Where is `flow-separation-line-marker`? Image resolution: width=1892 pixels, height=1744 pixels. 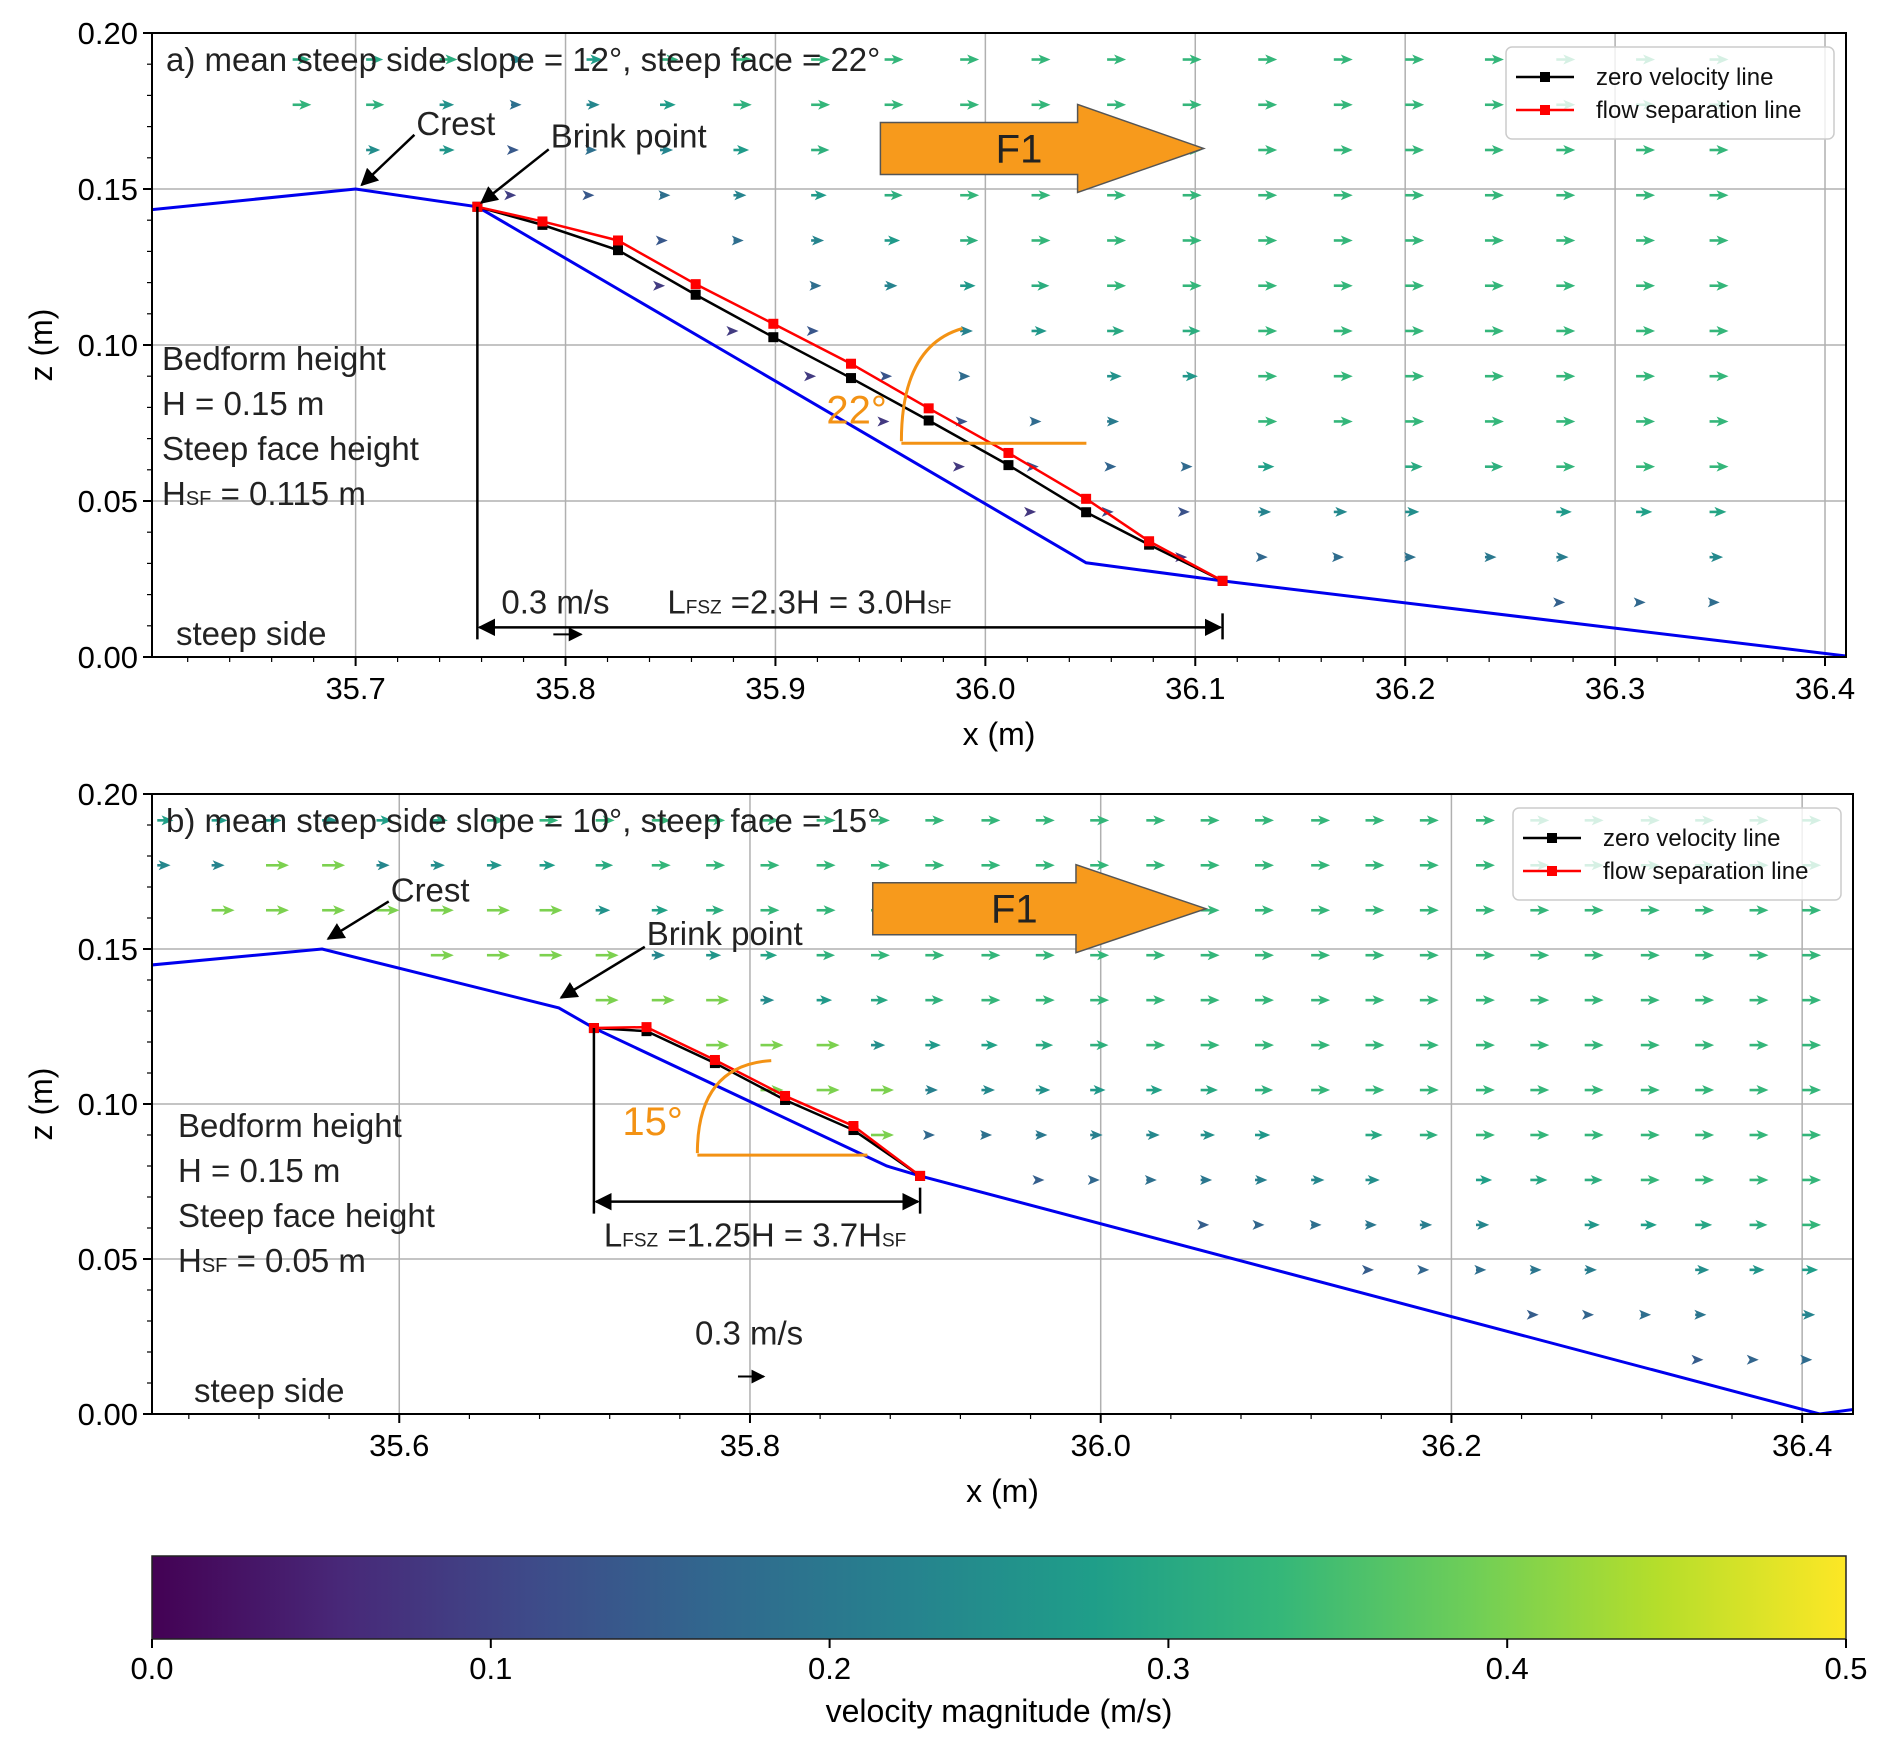 flow-separation-line-marker is located at coordinates (714, 1059).